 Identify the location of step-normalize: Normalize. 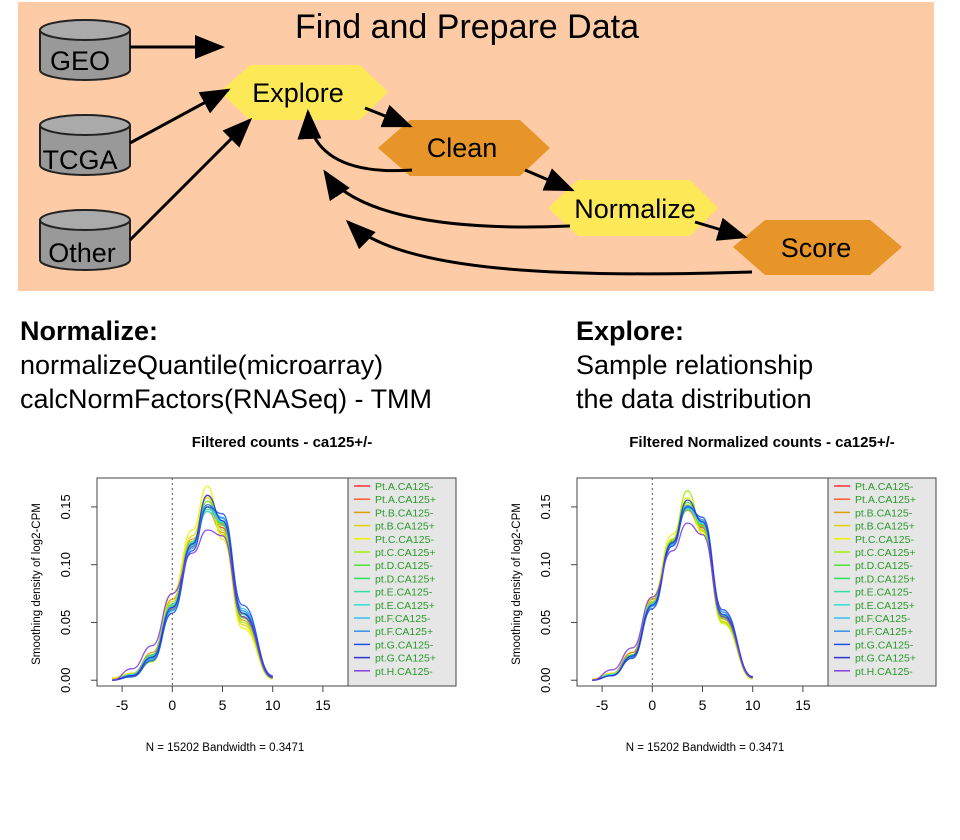
(633, 208).